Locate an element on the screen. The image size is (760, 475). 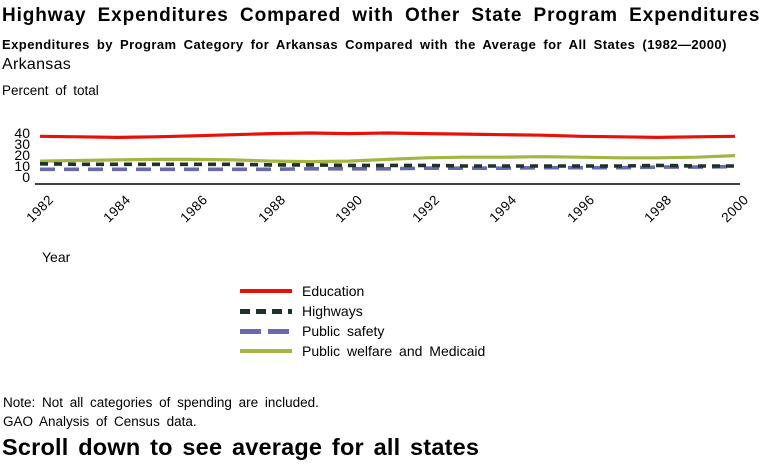
series-line-highways is located at coordinates (387, 165).